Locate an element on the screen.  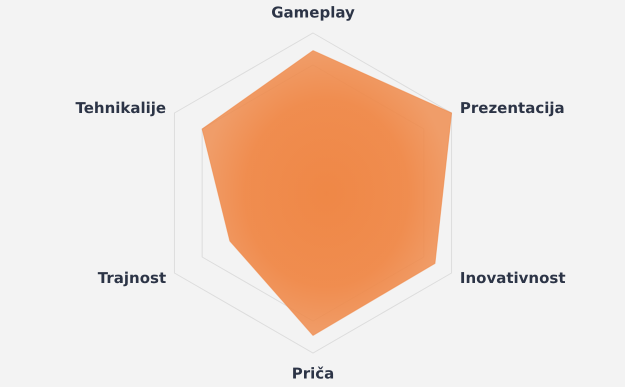
spoke-label: Gameplay is located at coordinates (313, 12).